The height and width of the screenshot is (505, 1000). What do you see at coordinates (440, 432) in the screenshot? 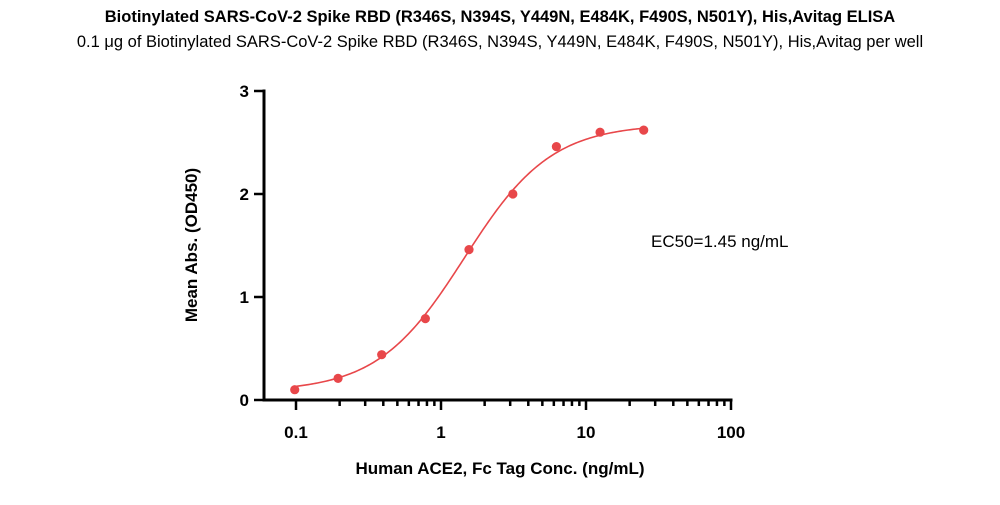
I see `x-tick-label: 1` at bounding box center [440, 432].